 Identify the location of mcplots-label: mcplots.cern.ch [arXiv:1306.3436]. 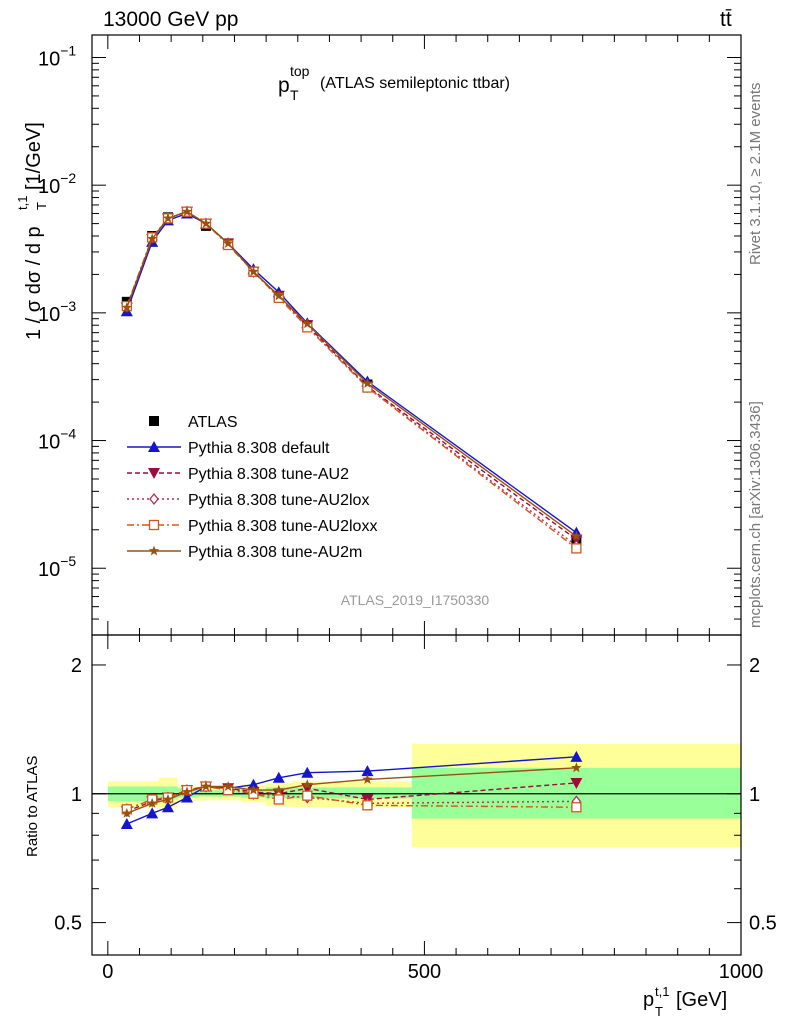
(755, 514).